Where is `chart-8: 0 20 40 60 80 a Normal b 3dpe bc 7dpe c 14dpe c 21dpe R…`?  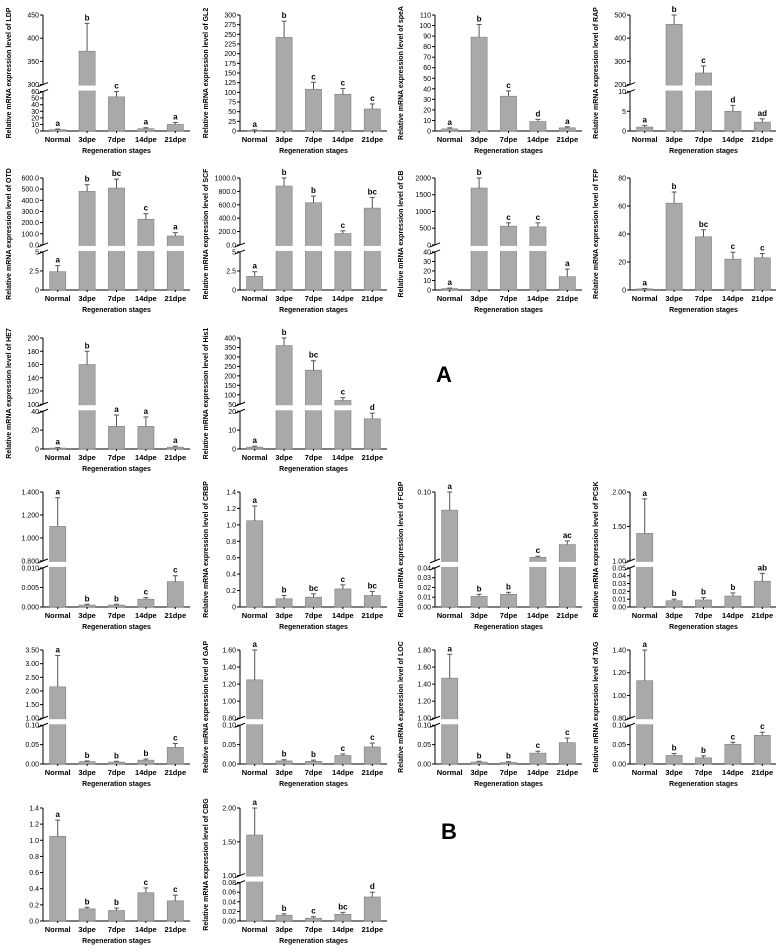 chart-8: 0 20 40 60 80 a Normal b 3dpe bc 7dpe c 14dpe c 21dpe R… is located at coordinates (684, 241).